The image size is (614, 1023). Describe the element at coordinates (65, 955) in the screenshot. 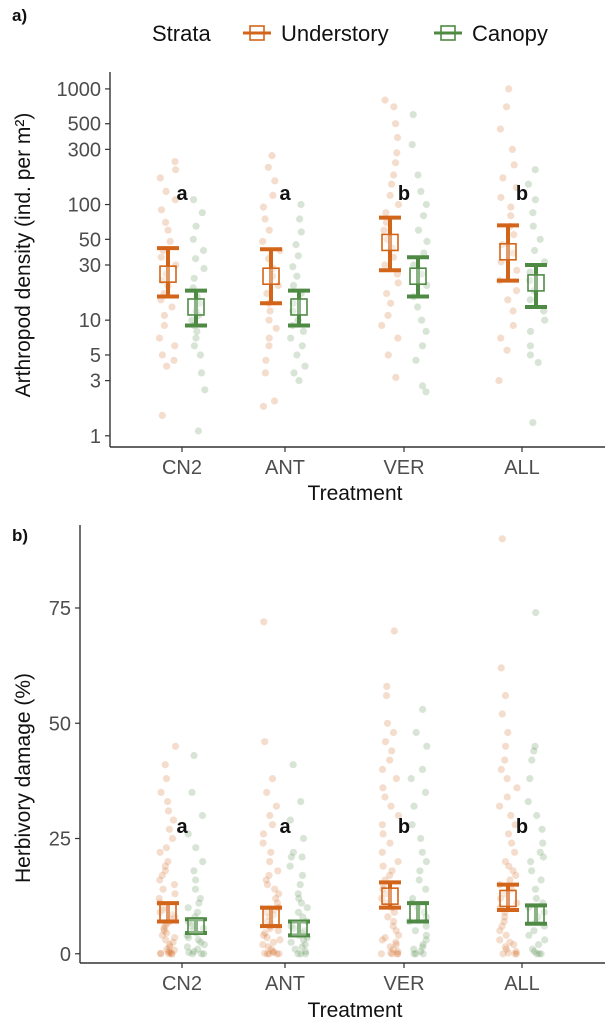

I see `panel-b-y-tick-label: 0` at that location.